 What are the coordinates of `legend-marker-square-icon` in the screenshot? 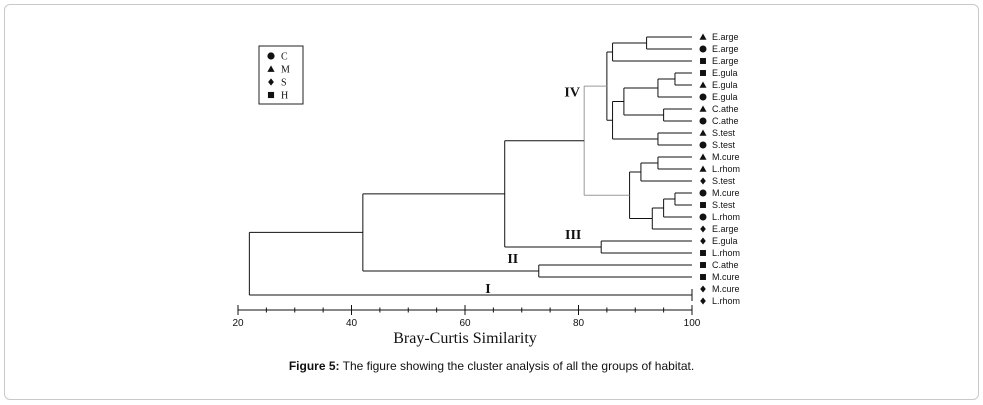 It's located at (271, 95).